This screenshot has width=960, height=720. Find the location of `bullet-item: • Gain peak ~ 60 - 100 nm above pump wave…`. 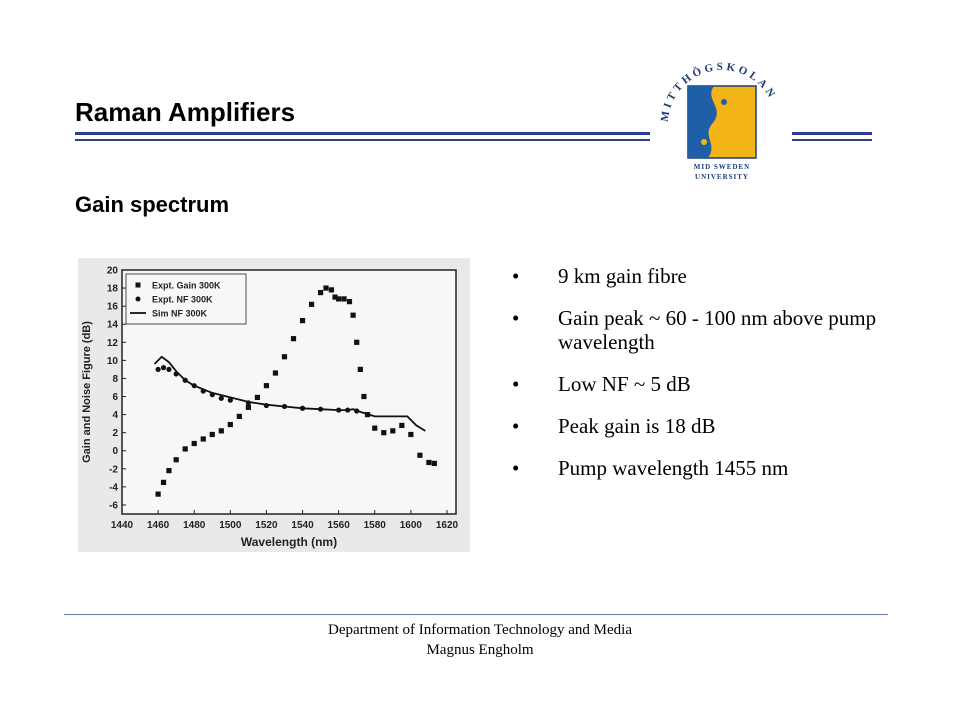

bullet-item: • Gain peak ~ 60 - 100 nm above pump wave… is located at coordinates (718, 330).